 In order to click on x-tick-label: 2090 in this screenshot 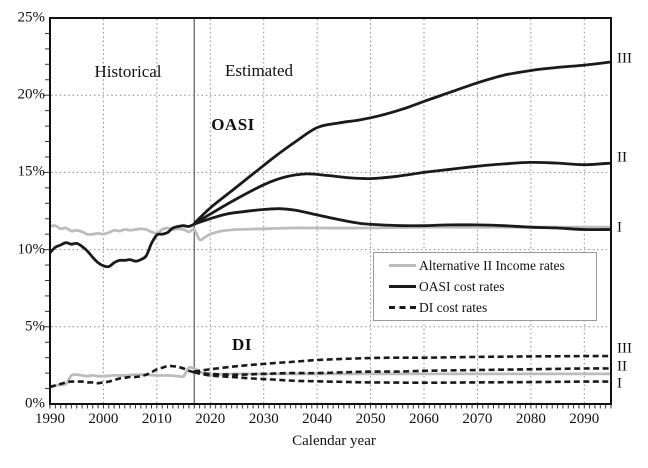, I will do `click(584, 419)`.